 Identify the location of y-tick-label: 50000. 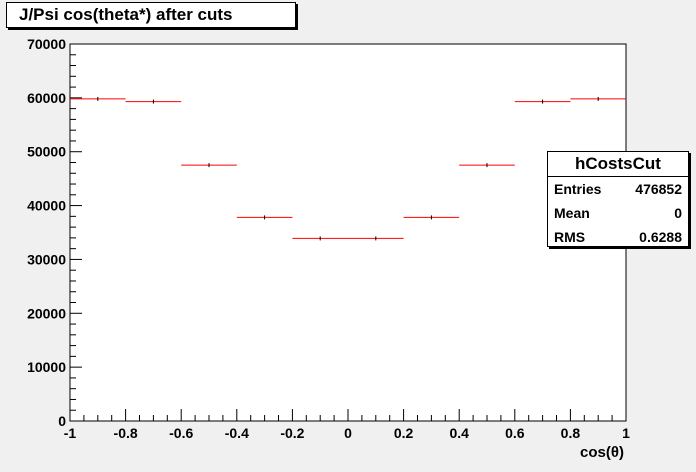
(46, 152).